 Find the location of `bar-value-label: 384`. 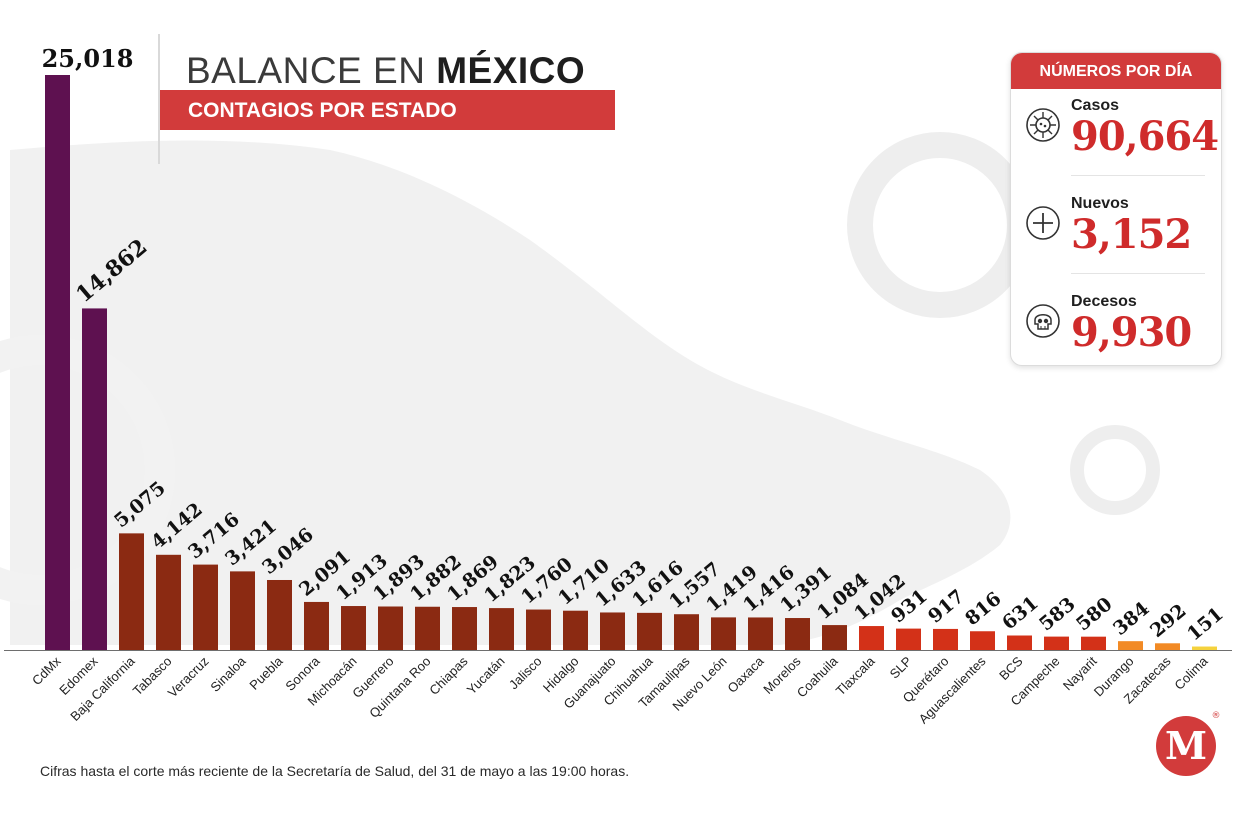

bar-value-label: 384 is located at coordinates (1131, 619).